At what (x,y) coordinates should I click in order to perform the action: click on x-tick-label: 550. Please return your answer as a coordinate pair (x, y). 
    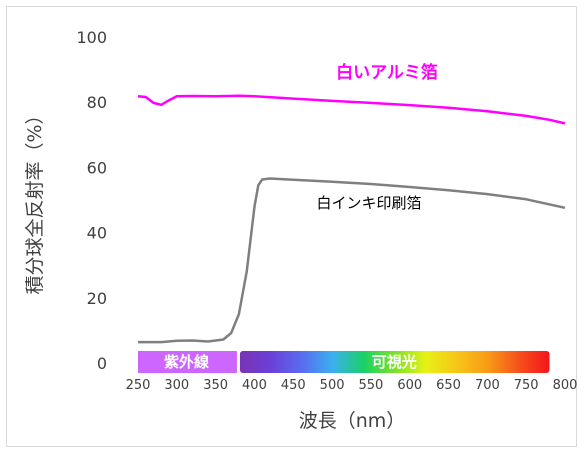
    Looking at the image, I should click on (370, 385).